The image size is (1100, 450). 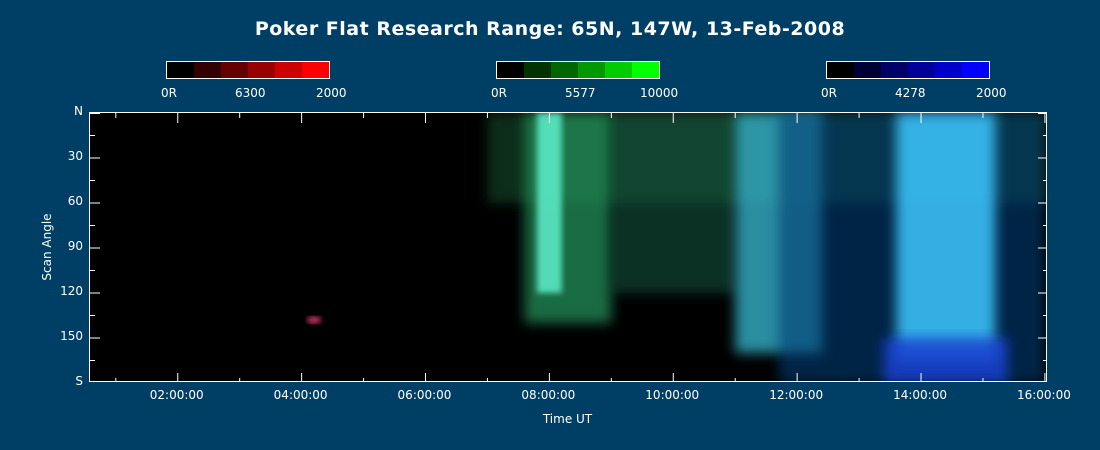 I want to click on y-tick-label: 150, so click(x=71, y=336).